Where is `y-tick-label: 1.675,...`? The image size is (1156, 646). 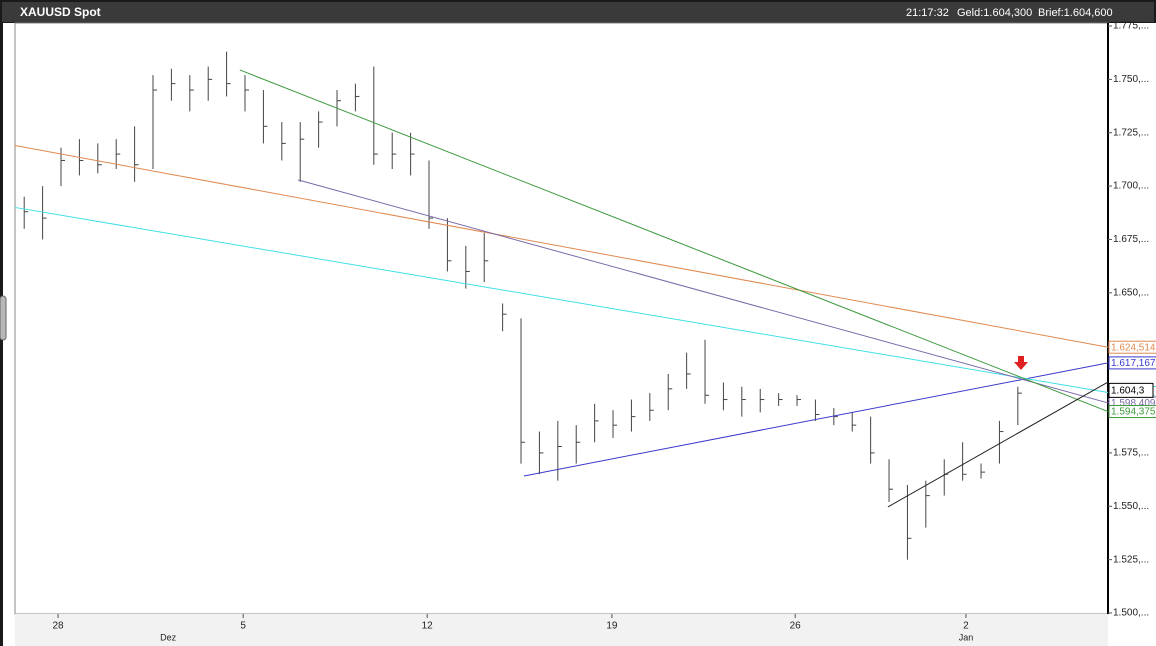 y-tick-label: 1.675,... is located at coordinates (1131, 239).